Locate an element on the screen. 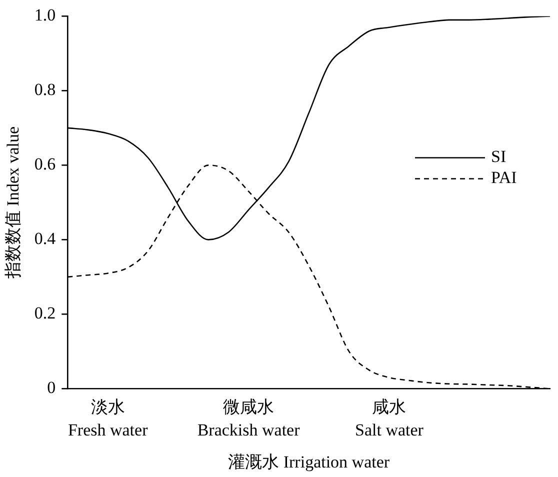 Image resolution: width=558 pixels, height=477 pixels. legend-label: SI is located at coordinates (498, 156).